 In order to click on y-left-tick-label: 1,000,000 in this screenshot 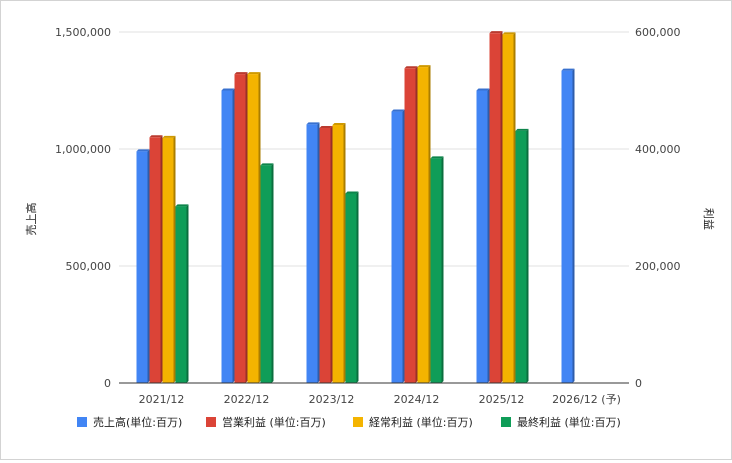, I will do `click(83, 149)`.